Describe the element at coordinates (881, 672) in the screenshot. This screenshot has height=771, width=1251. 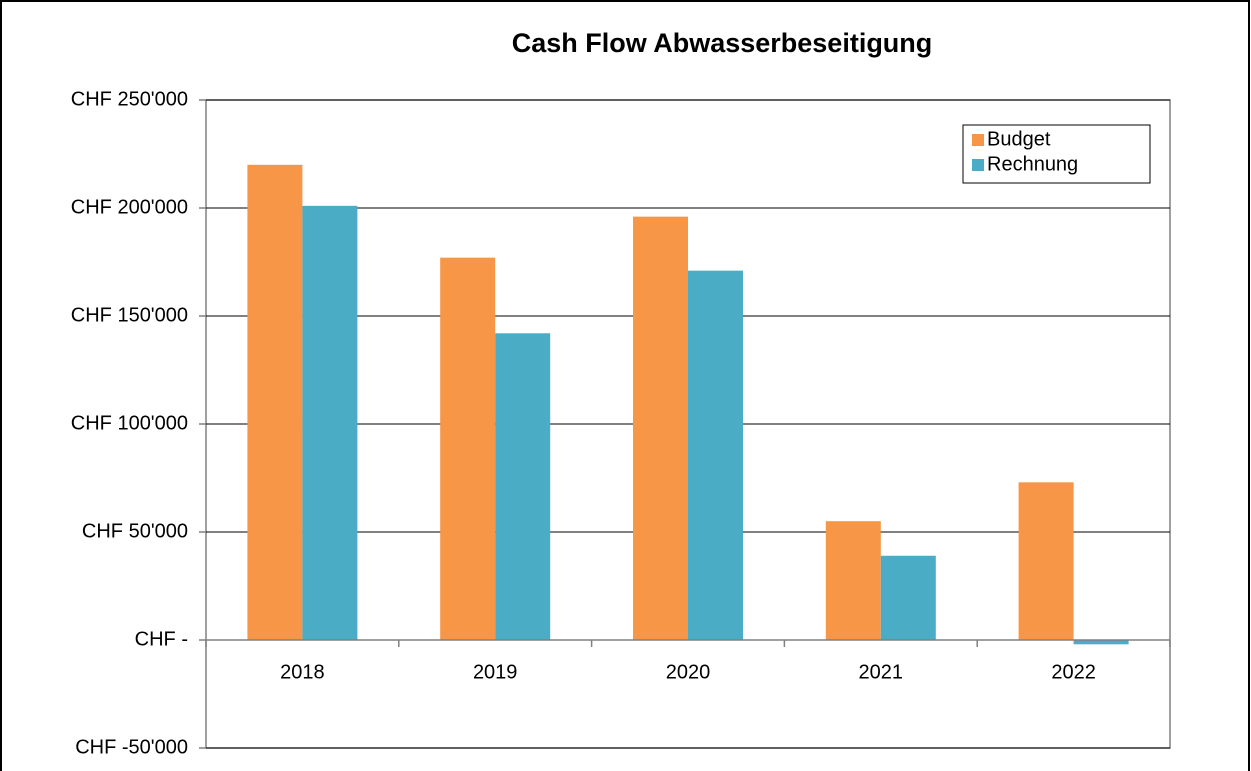
I see `x-tick-label: 2021` at that location.